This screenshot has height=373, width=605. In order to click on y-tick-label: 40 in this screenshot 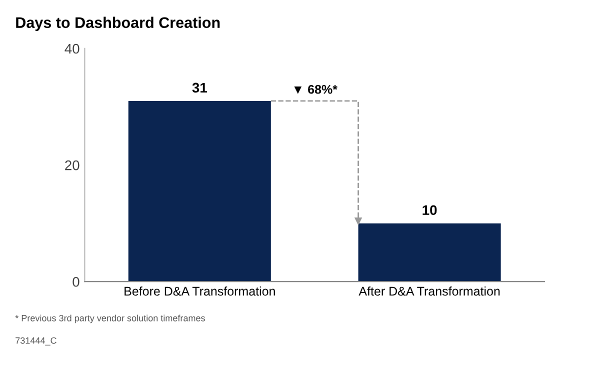, I will do `click(72, 49)`.